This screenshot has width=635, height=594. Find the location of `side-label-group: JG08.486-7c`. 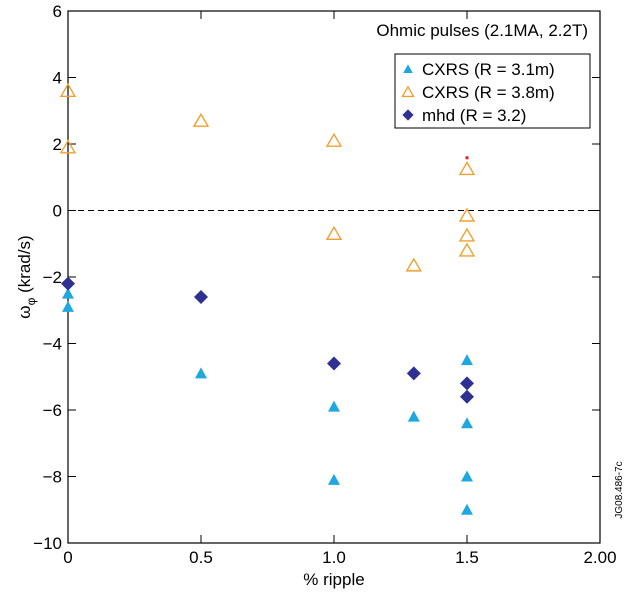

side-label-group: JG08.486-7c is located at coordinates (619, 489).